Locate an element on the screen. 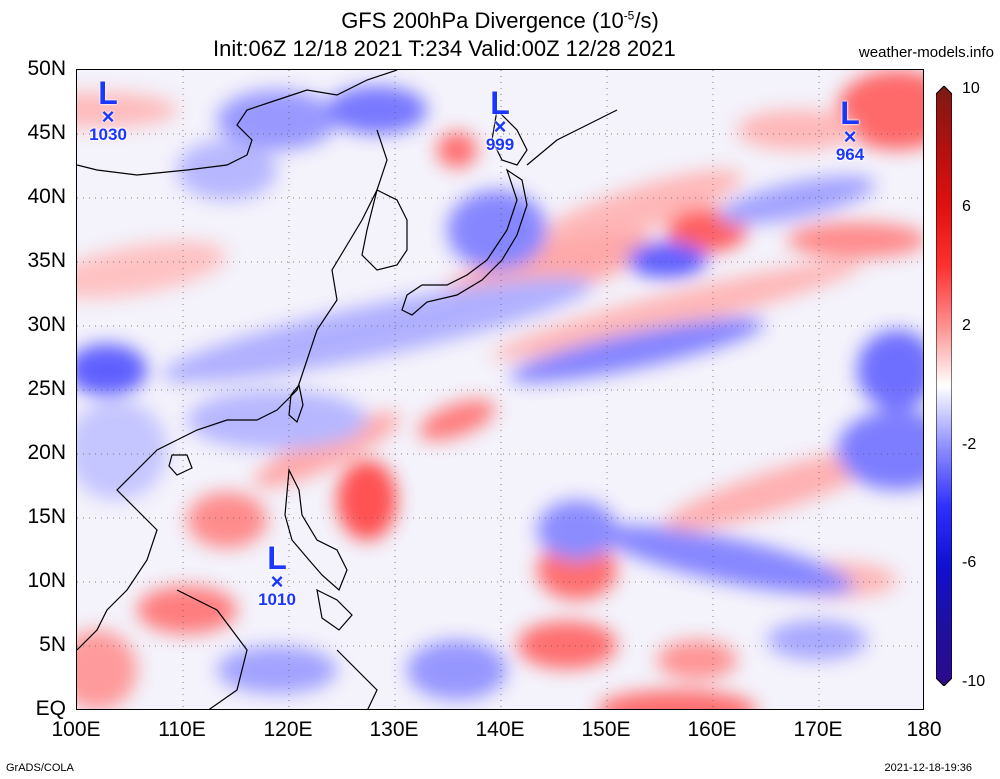  colorbar-label: 2 is located at coordinates (966, 325).